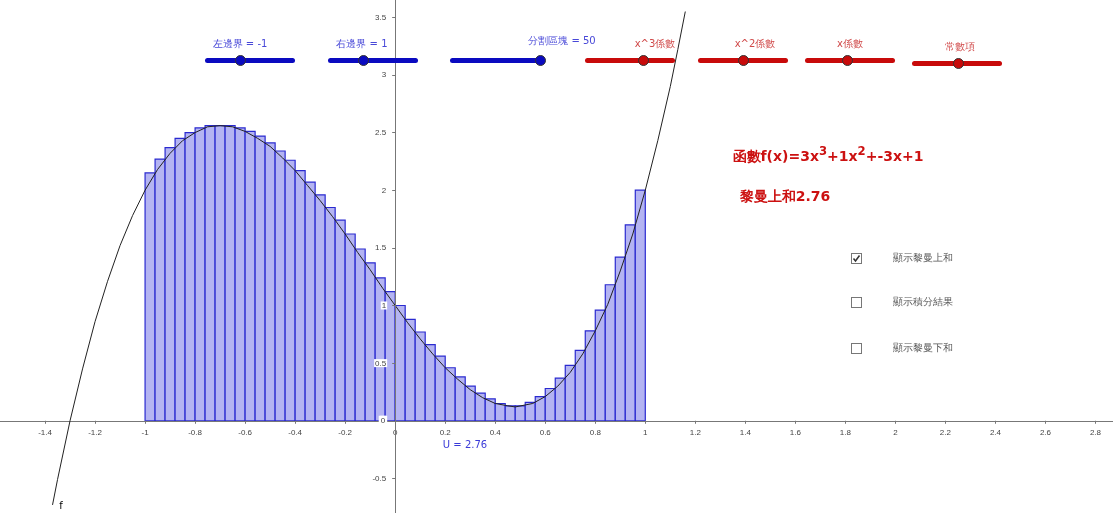 This screenshot has height=513, width=1113. I want to click on x-tick-label: -0.8, so click(195, 433).